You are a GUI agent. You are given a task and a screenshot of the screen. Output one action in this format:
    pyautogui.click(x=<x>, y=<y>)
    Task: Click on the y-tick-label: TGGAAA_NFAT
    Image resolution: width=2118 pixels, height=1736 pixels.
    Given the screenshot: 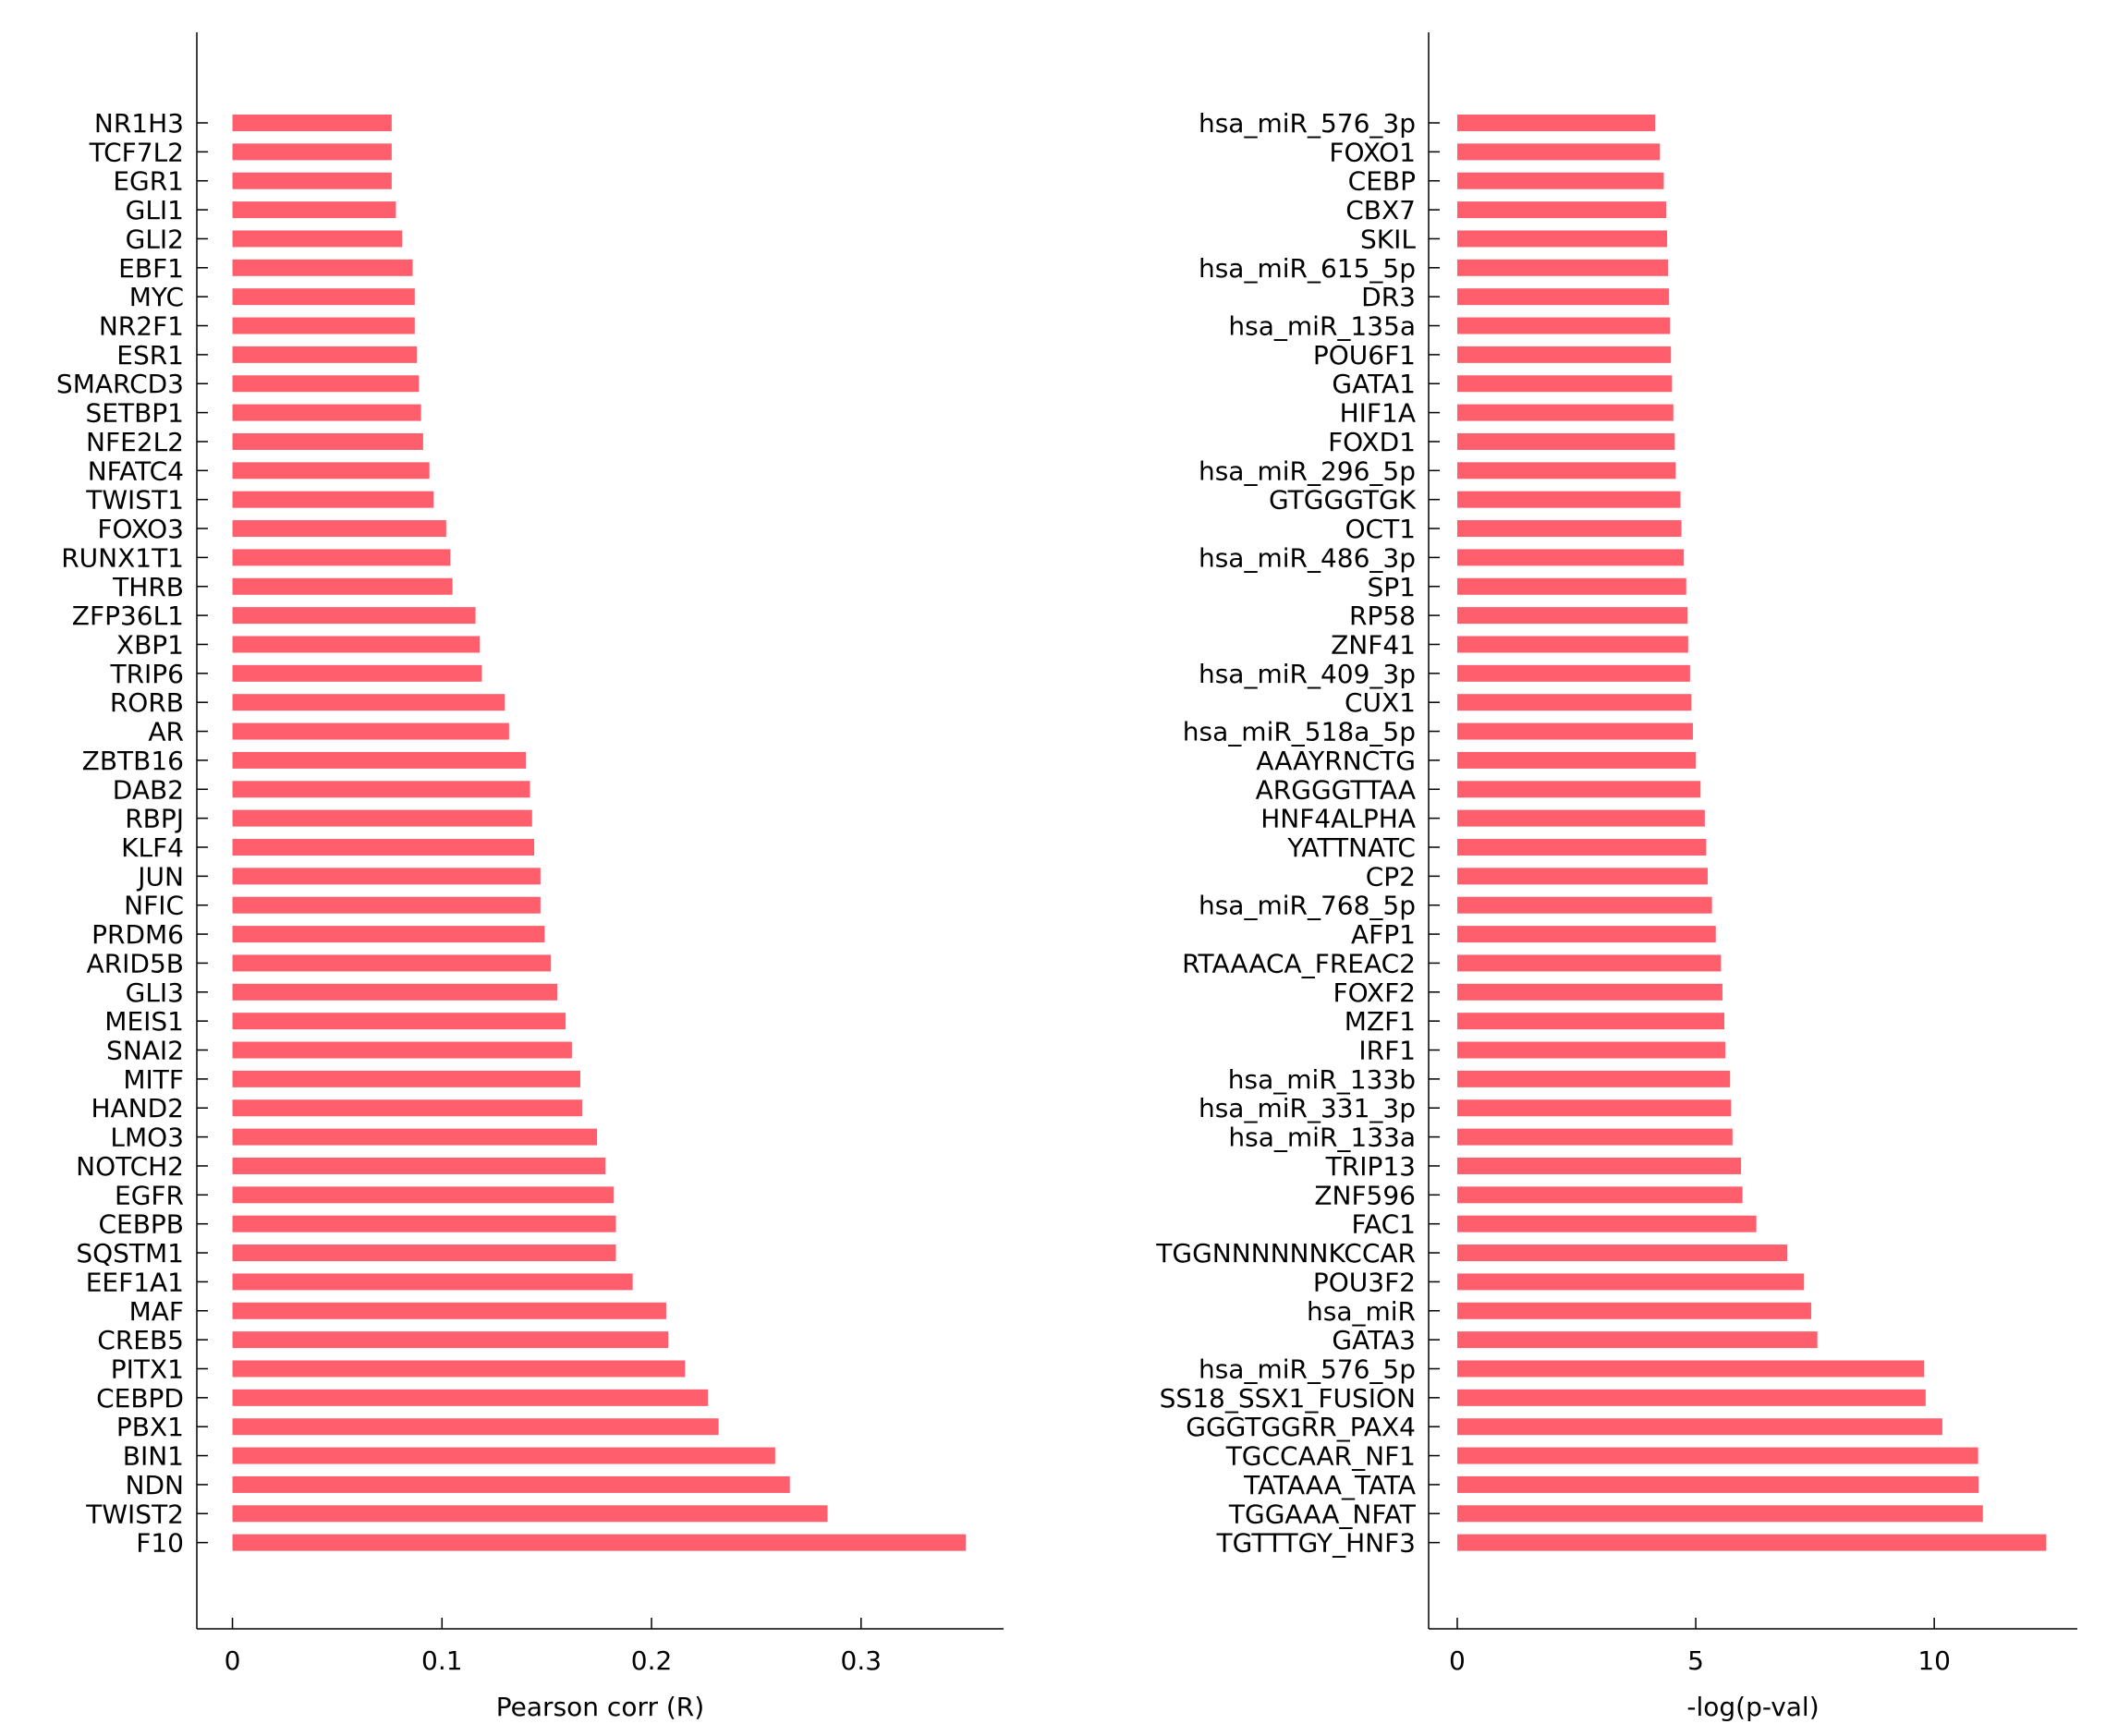 What is the action you would take?
    pyautogui.click(x=1322, y=1514)
    